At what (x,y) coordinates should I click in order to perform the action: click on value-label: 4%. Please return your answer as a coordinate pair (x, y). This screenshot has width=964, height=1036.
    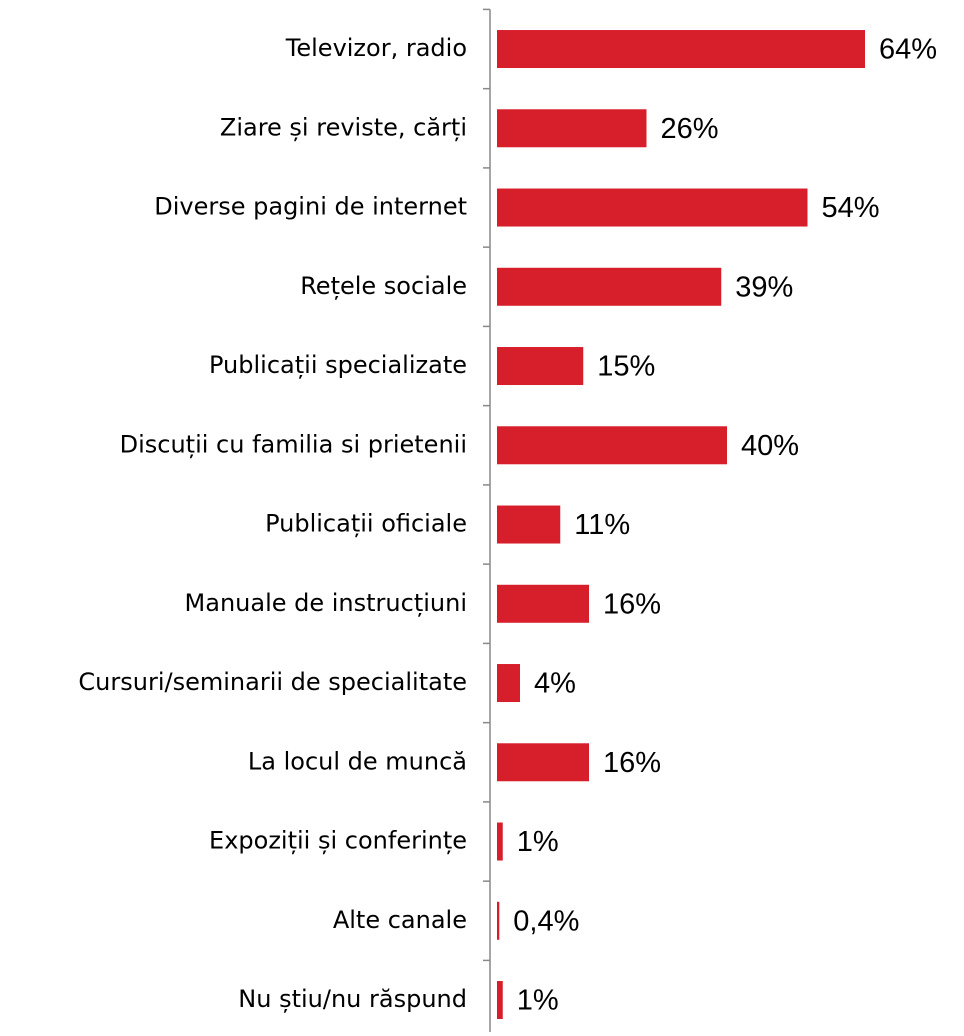
    Looking at the image, I should click on (555, 684).